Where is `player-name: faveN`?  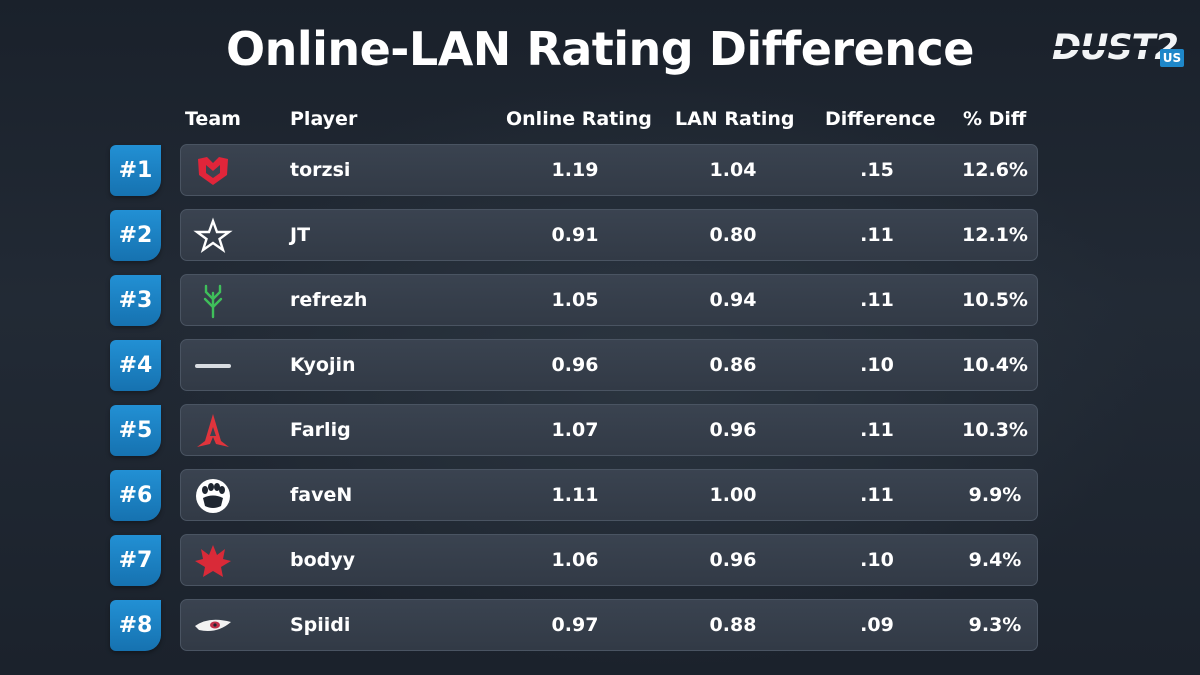 player-name: faveN is located at coordinates (321, 495).